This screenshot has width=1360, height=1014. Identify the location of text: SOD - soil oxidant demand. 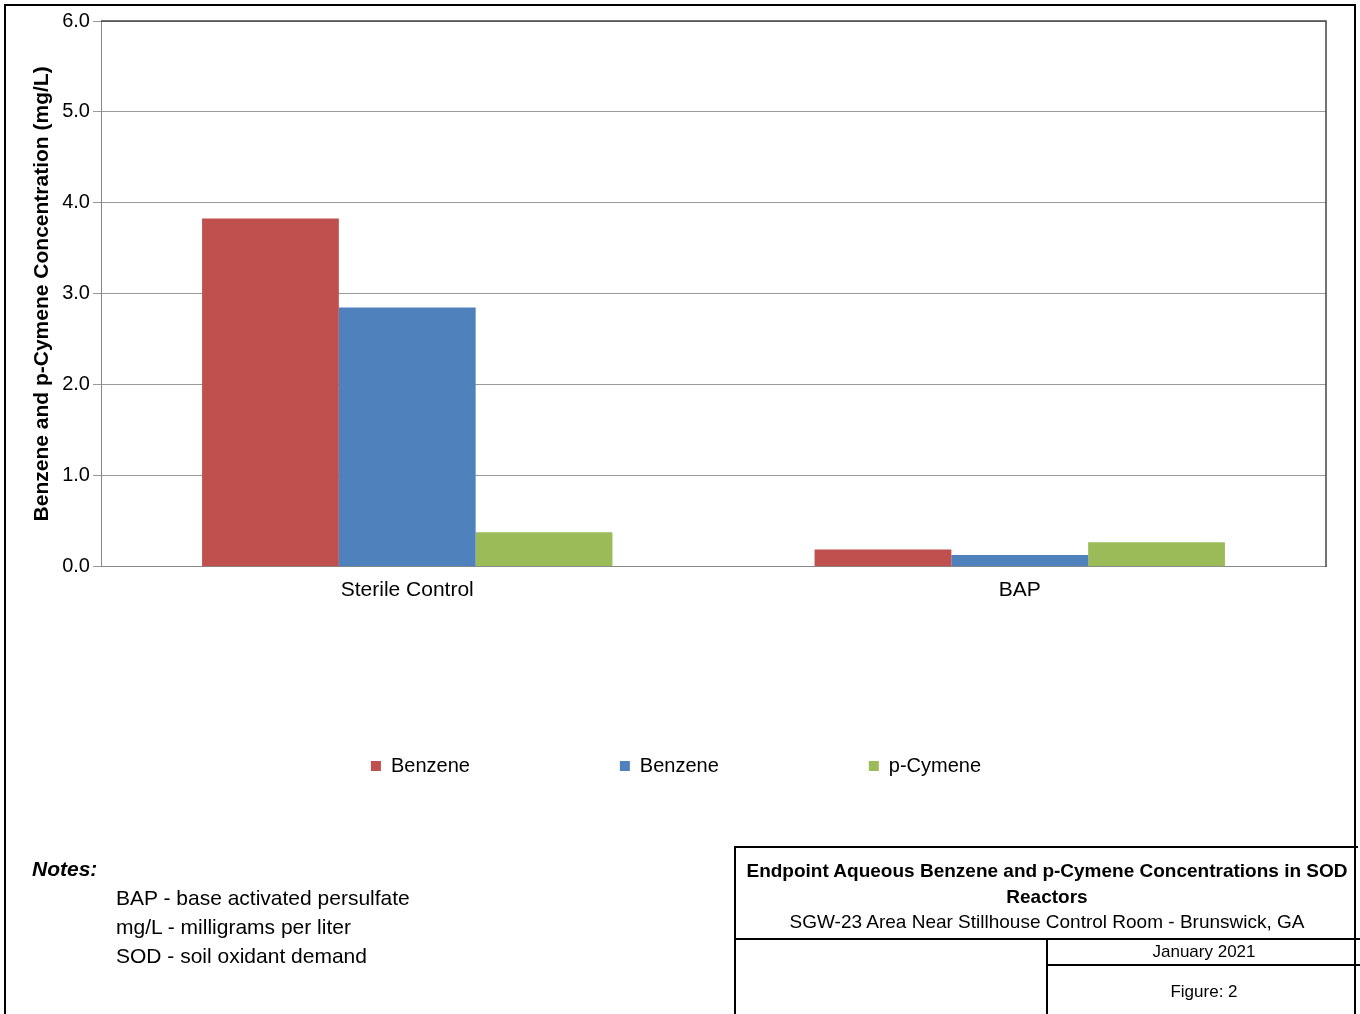
(241, 956).